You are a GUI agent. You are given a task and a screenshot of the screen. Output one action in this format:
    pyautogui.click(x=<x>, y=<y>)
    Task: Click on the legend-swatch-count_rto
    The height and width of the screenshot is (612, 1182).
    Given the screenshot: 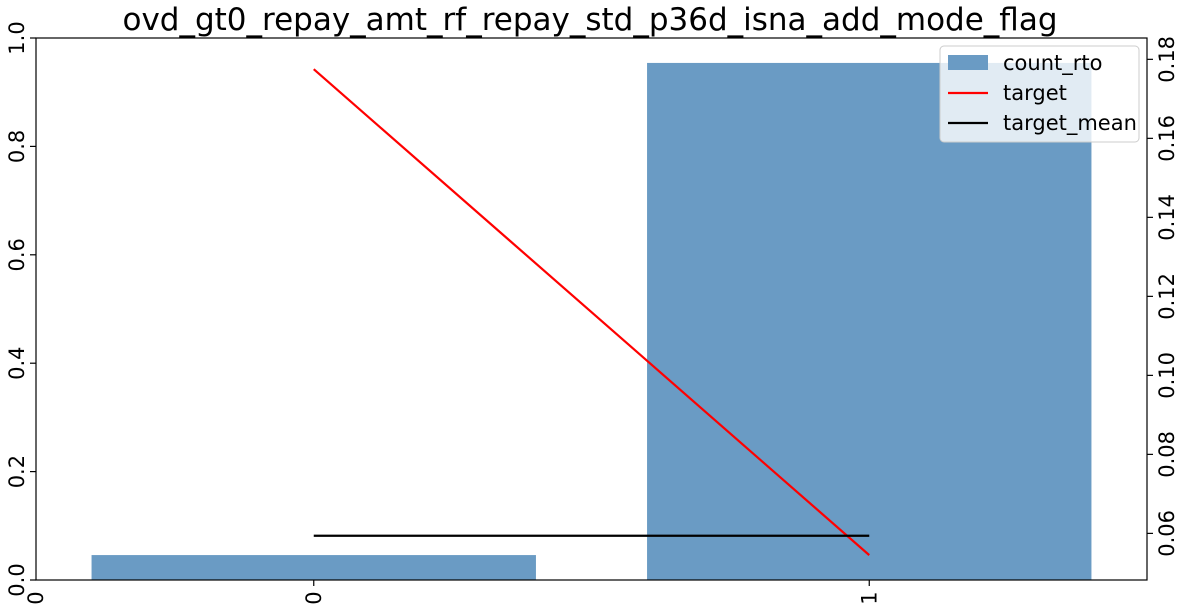 What is the action you would take?
    pyautogui.click(x=968, y=62)
    